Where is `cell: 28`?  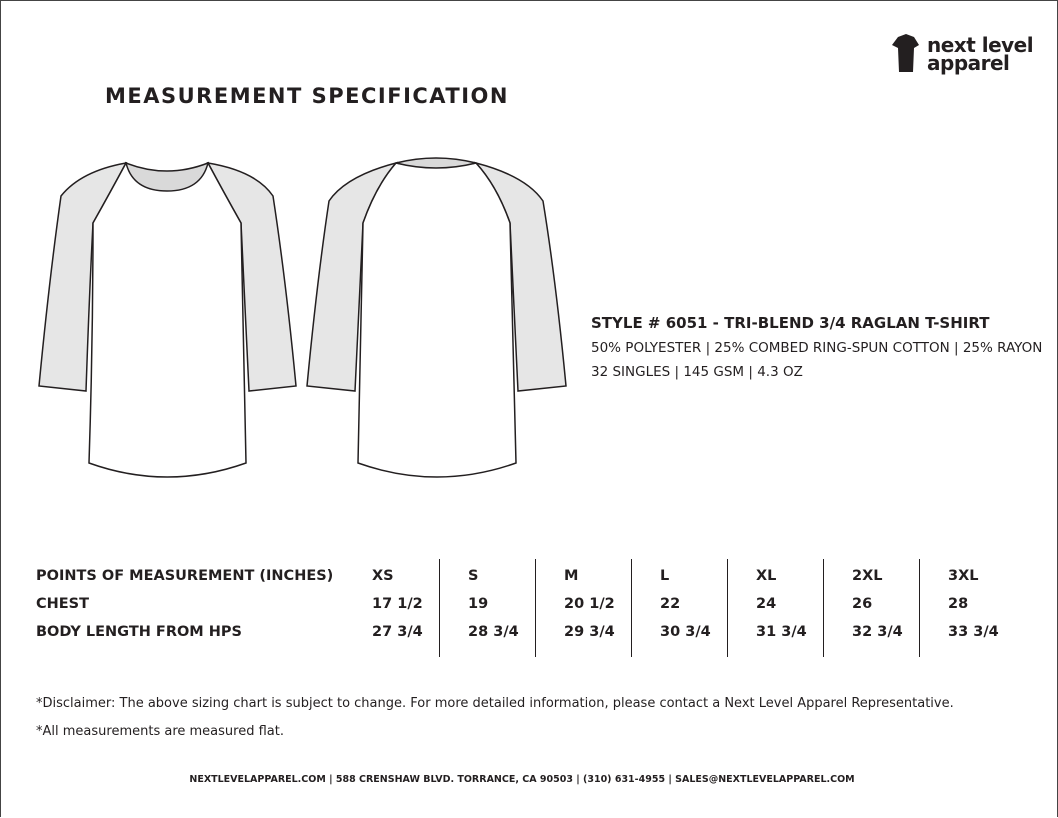
cell: 28 is located at coordinates (958, 604).